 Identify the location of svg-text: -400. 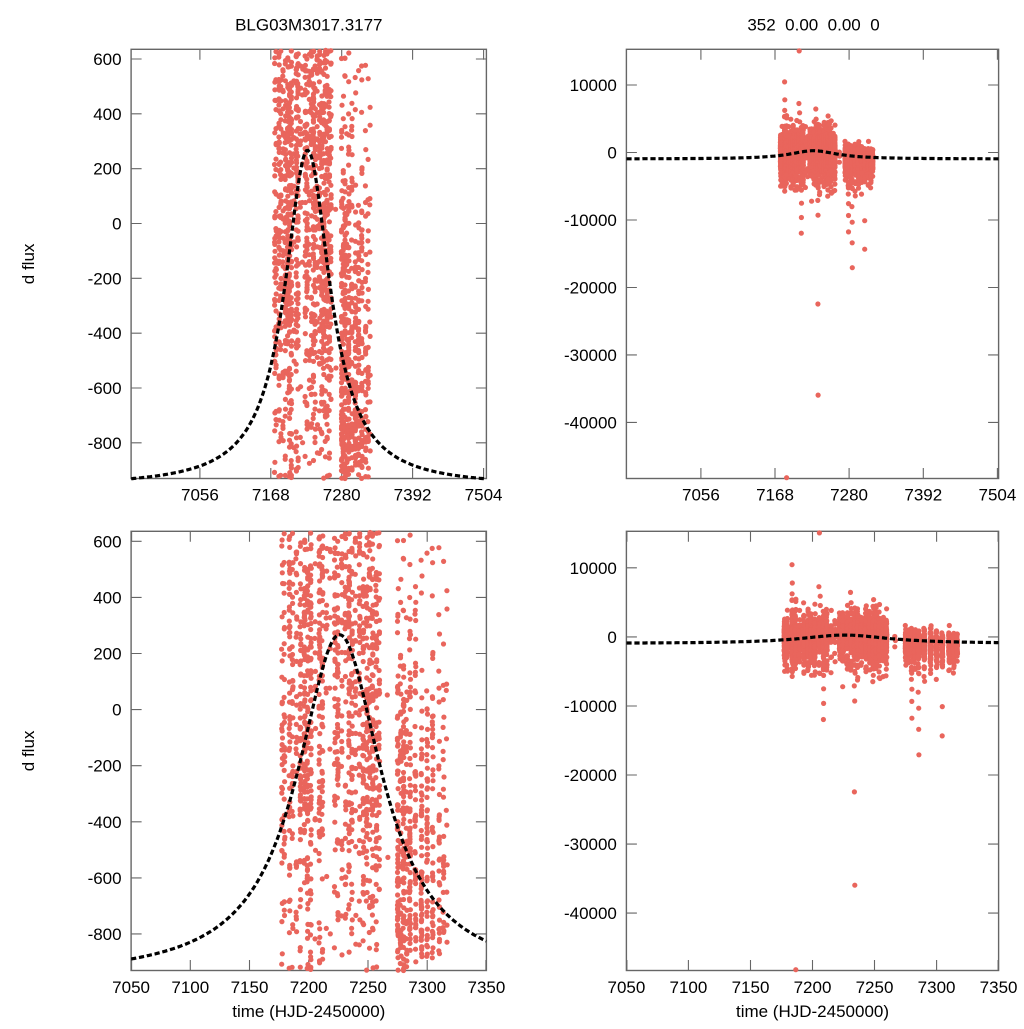
(105, 333).